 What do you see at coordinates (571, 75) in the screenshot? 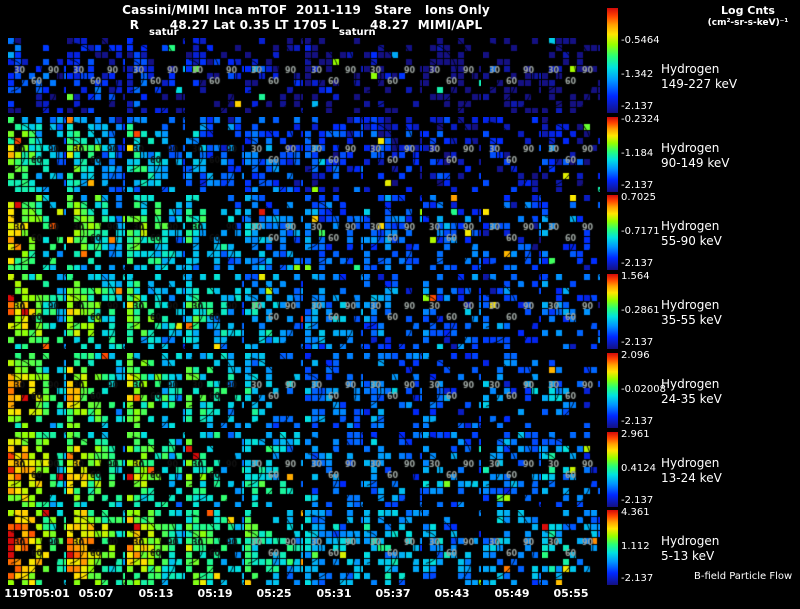
I see `spectrogram-panel-r1-c10` at bounding box center [571, 75].